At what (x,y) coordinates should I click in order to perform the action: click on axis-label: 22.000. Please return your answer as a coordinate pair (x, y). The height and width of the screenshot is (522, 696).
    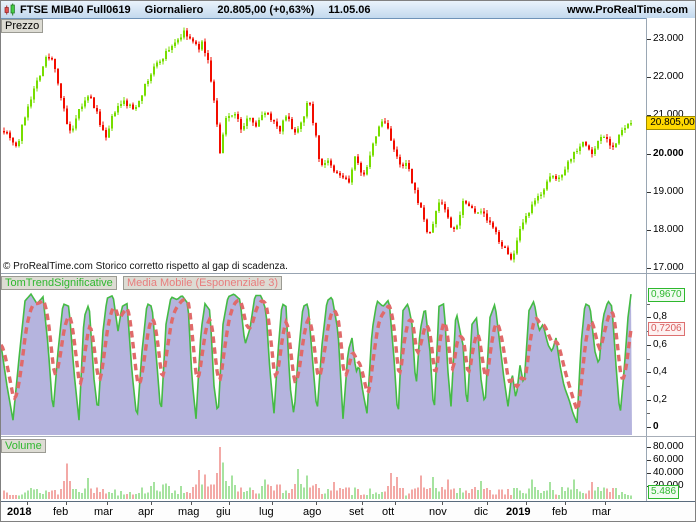
    Looking at the image, I should click on (668, 77).